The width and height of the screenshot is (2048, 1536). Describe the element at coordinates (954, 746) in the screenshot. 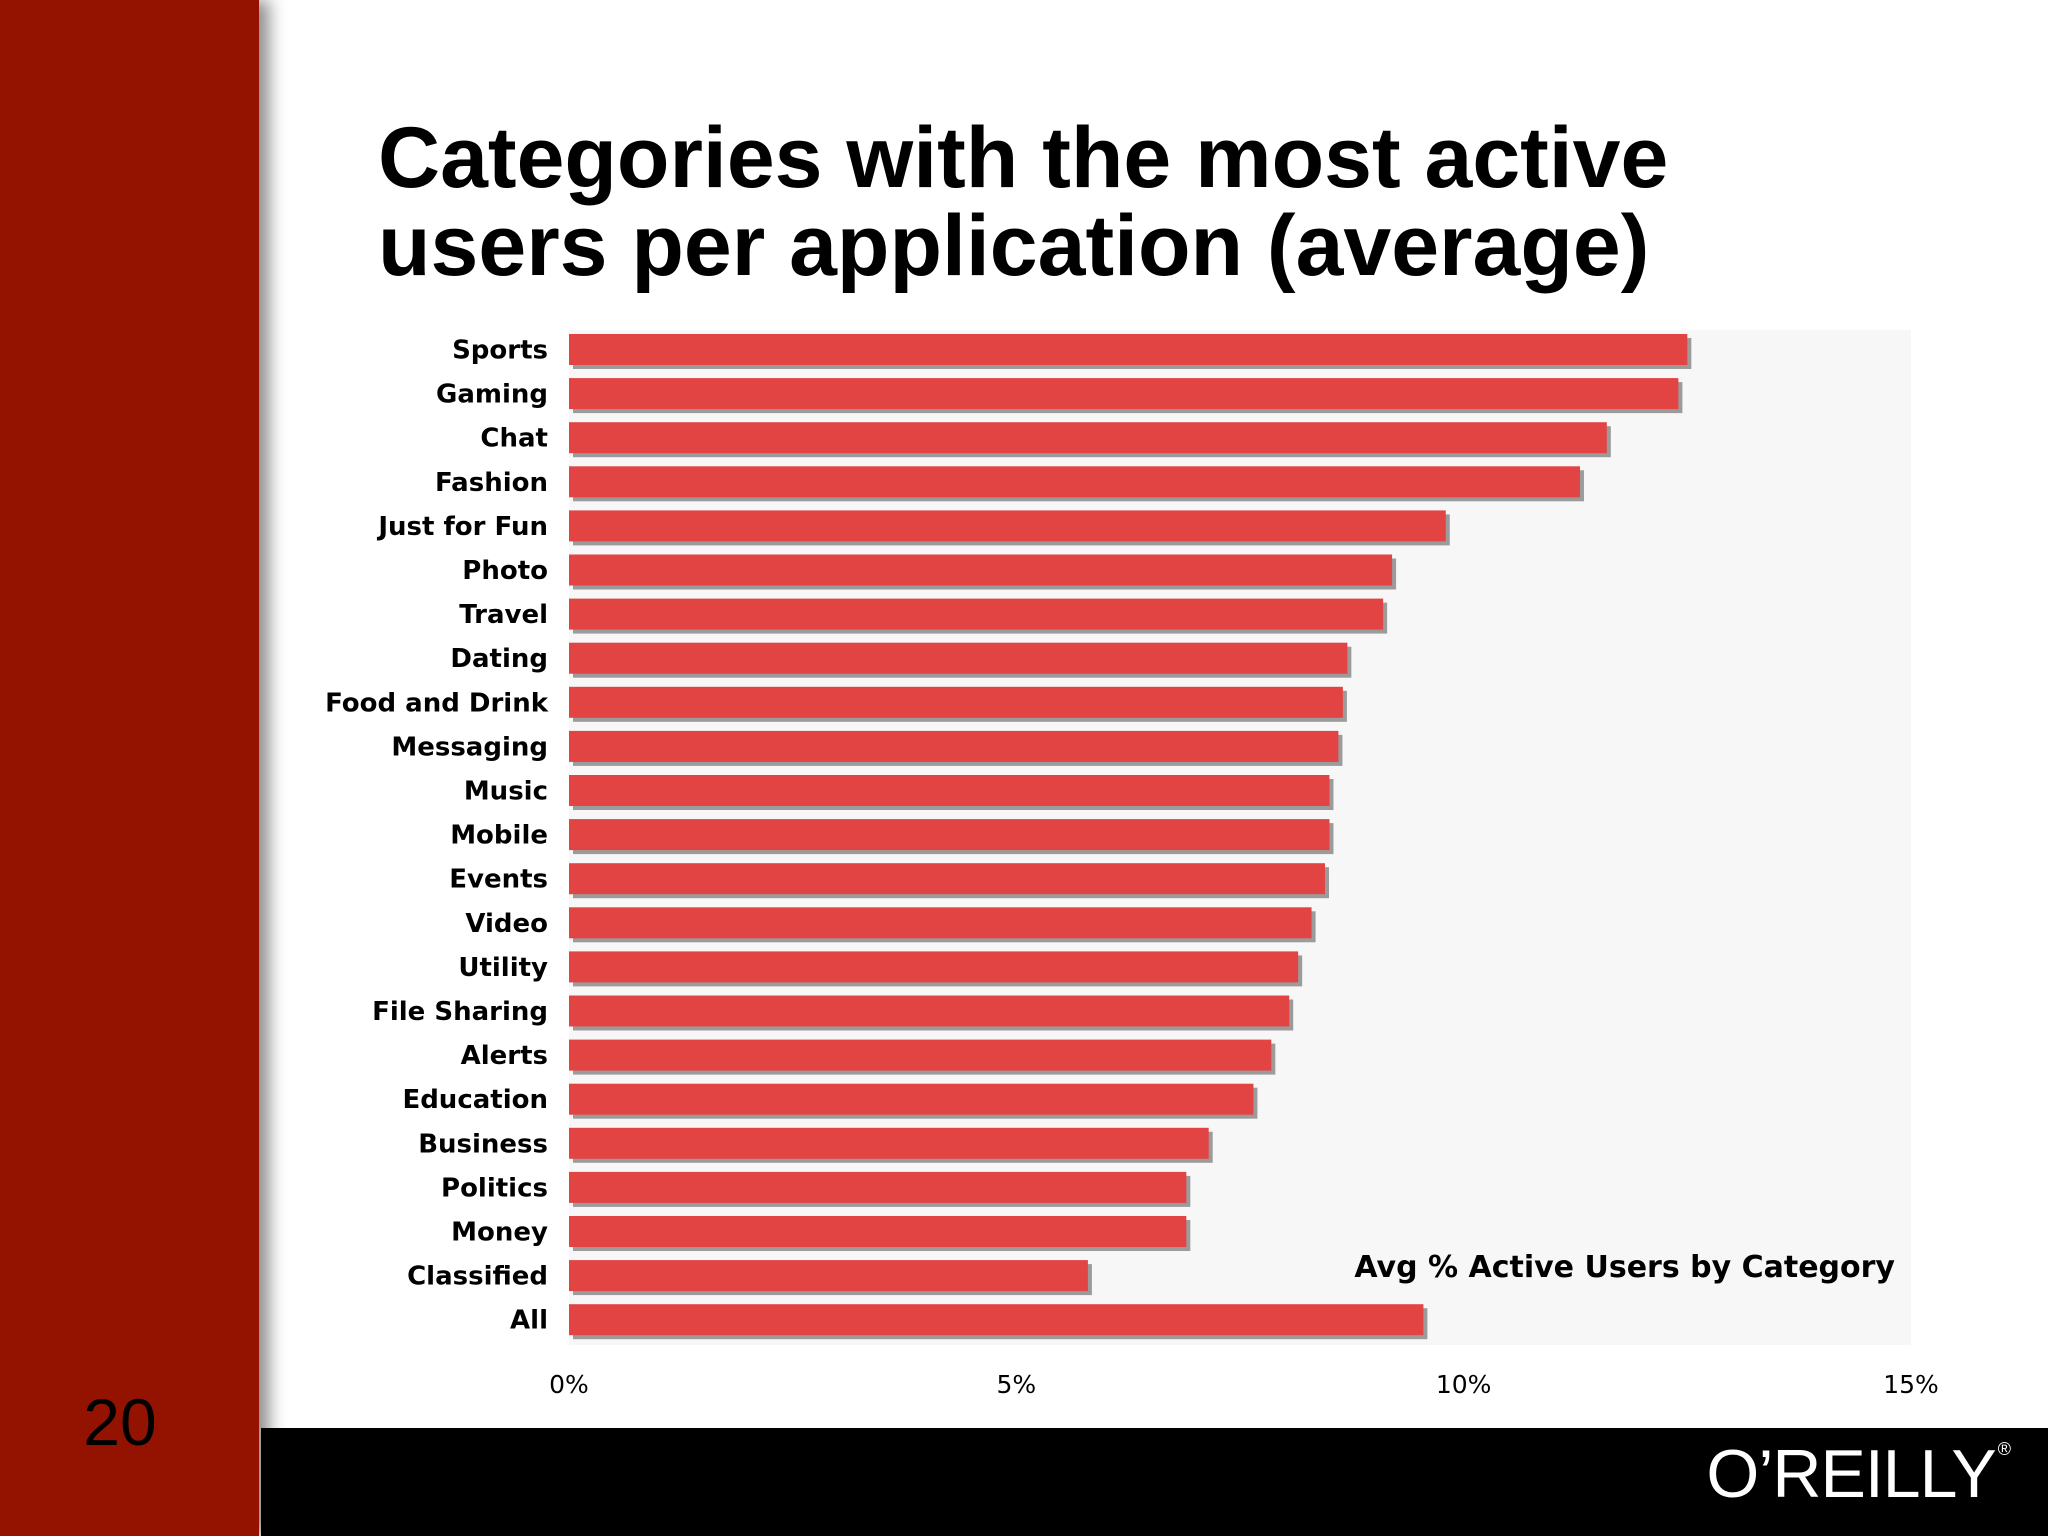

I see `bar-messaging` at that location.